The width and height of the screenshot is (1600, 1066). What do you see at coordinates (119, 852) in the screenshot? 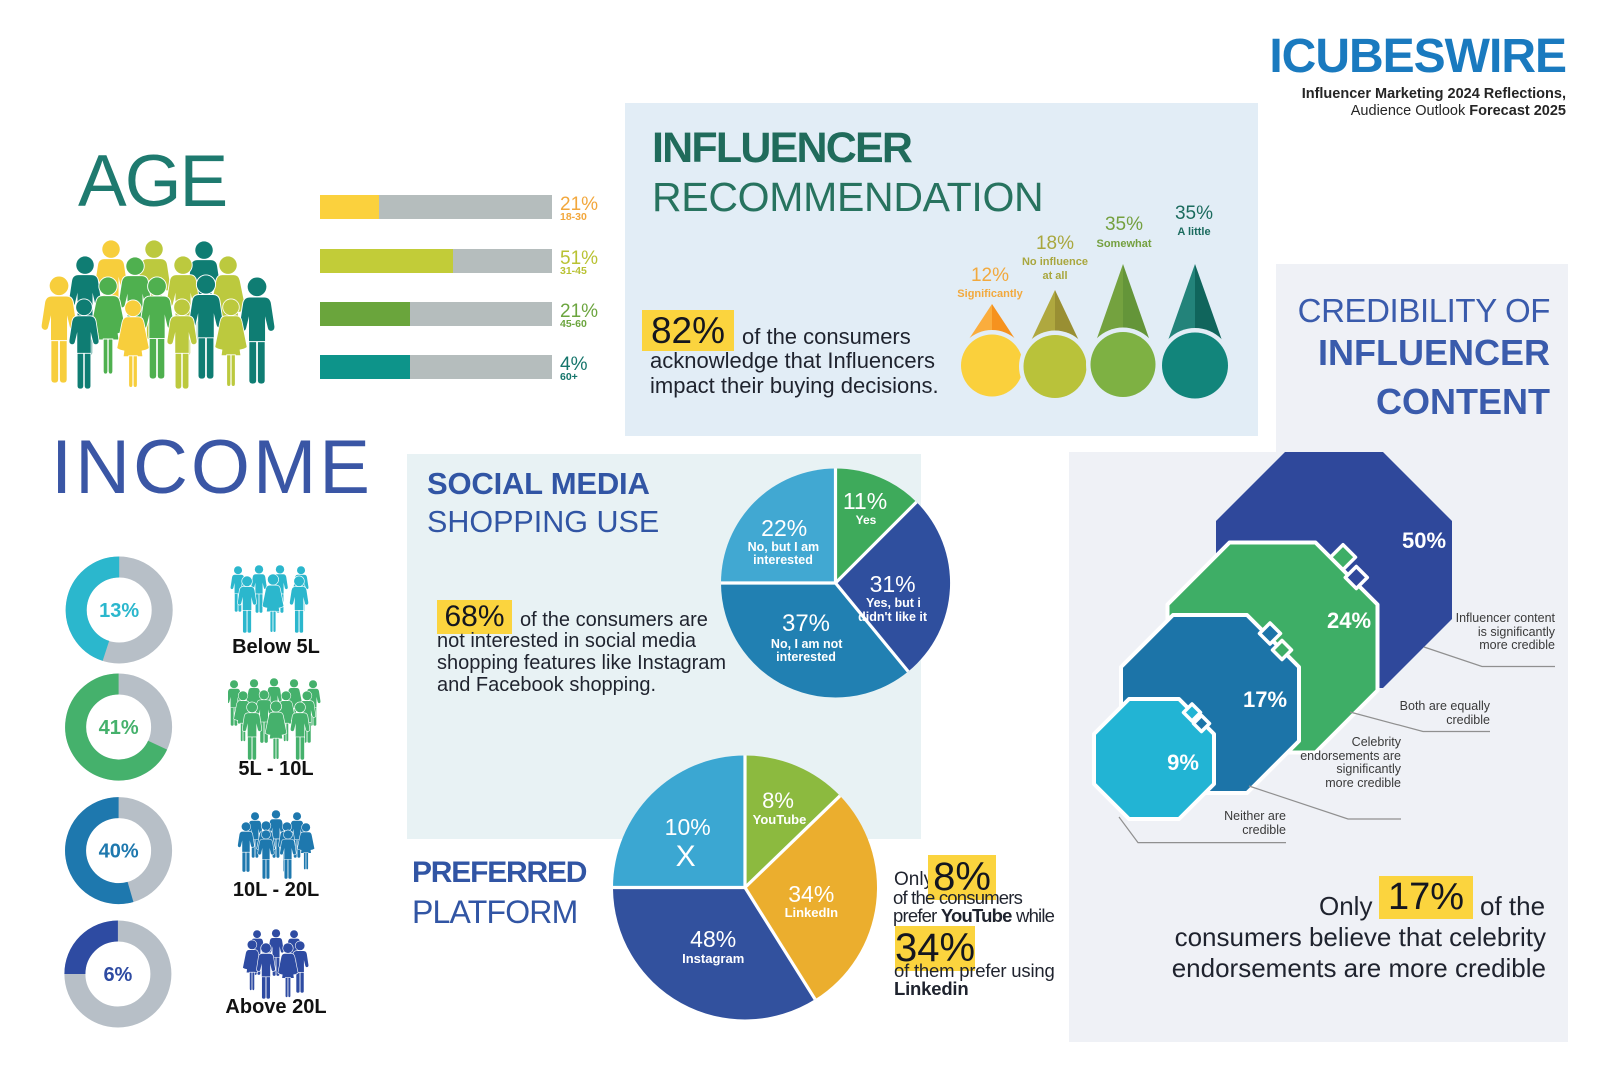
I see `svg-text: 40%` at bounding box center [119, 852].